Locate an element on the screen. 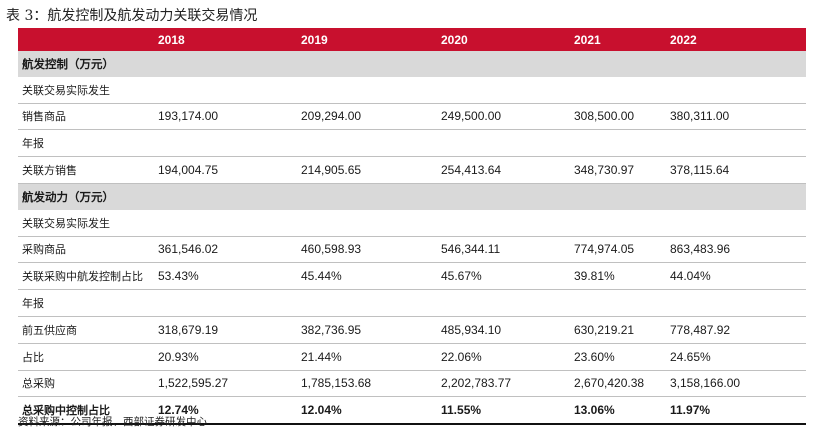  table-cell: 361,546.02 is located at coordinates (229, 250).